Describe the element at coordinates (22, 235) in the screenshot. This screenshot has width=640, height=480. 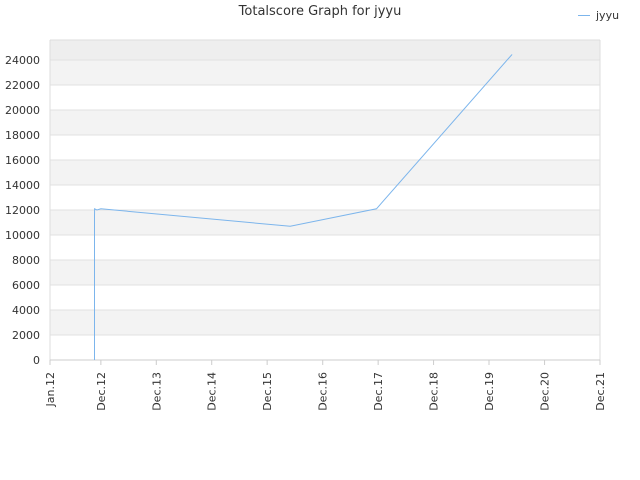
I see `y-tick-label: 10000` at that location.